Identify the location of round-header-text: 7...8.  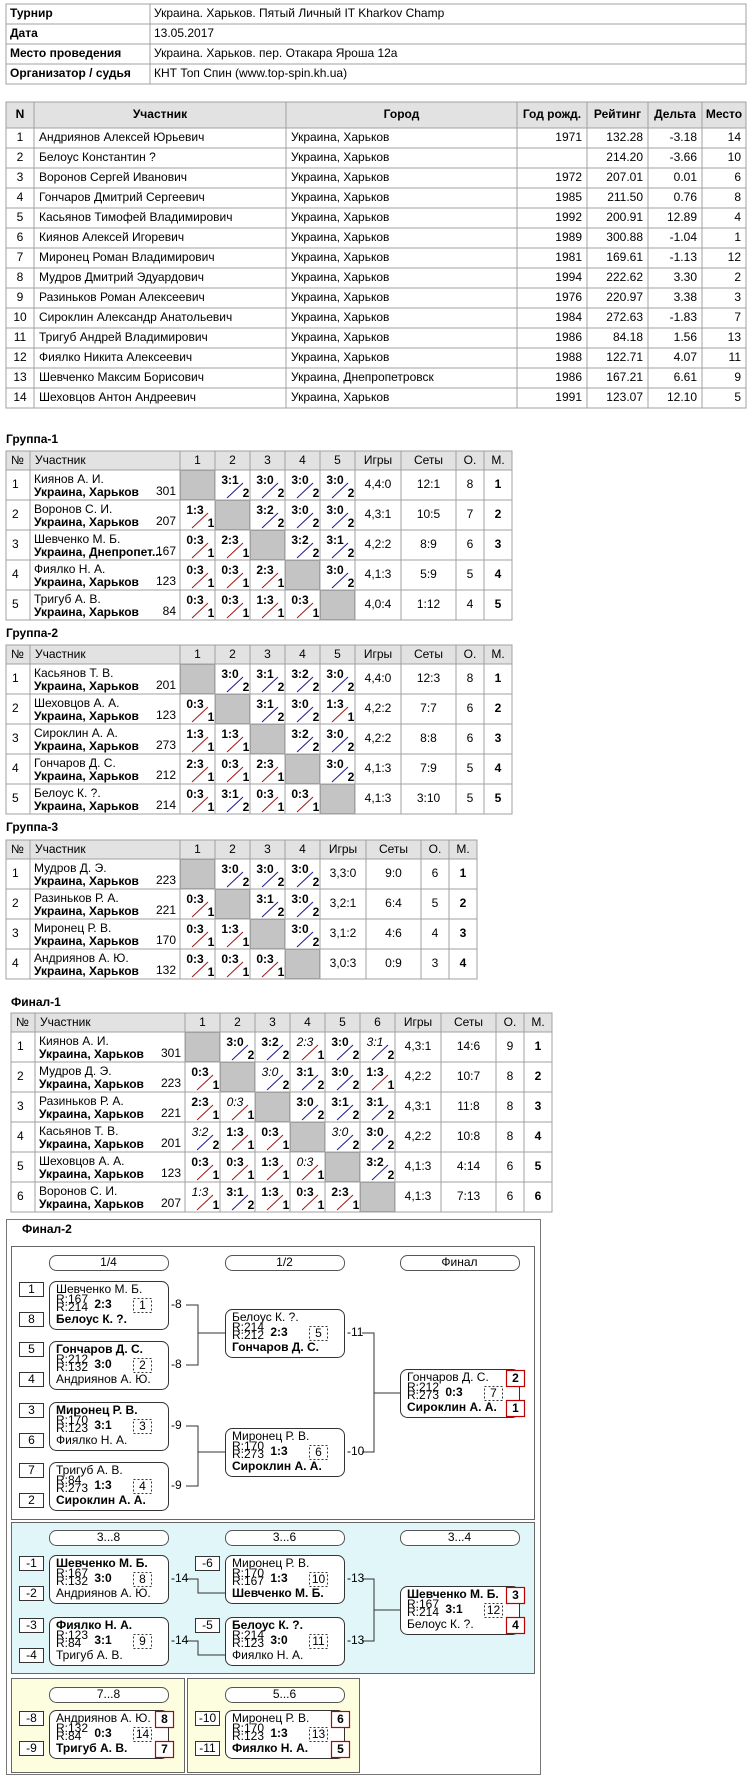
(109, 1694).